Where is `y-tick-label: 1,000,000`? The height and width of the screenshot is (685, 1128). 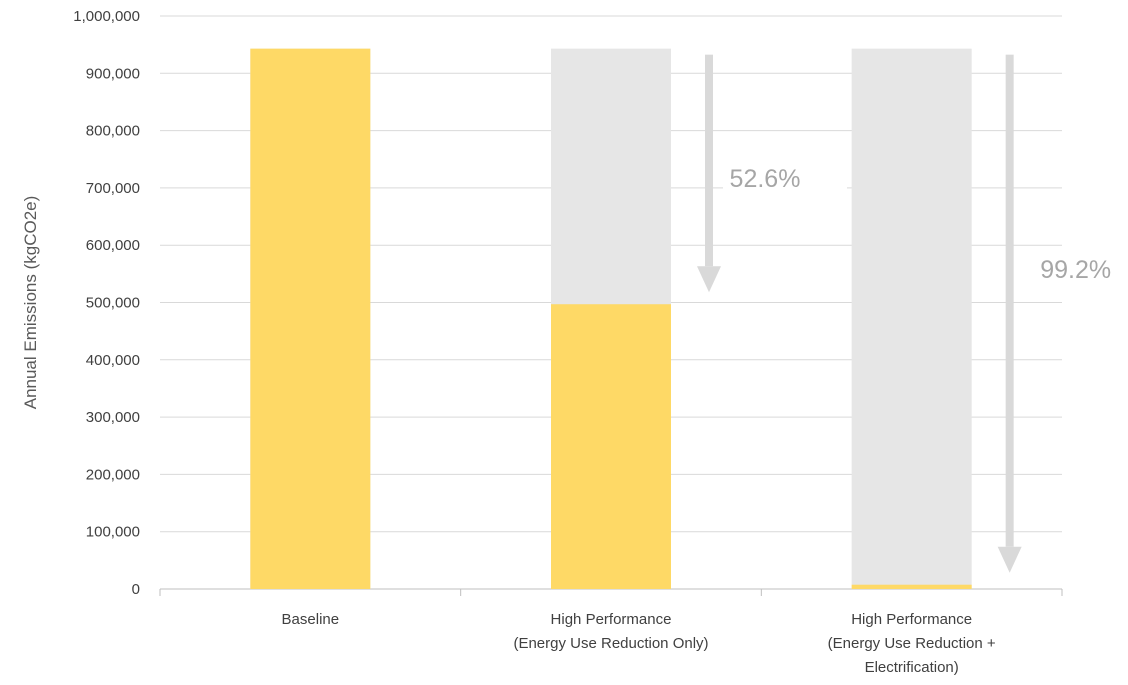 y-tick-label: 1,000,000 is located at coordinates (106, 16).